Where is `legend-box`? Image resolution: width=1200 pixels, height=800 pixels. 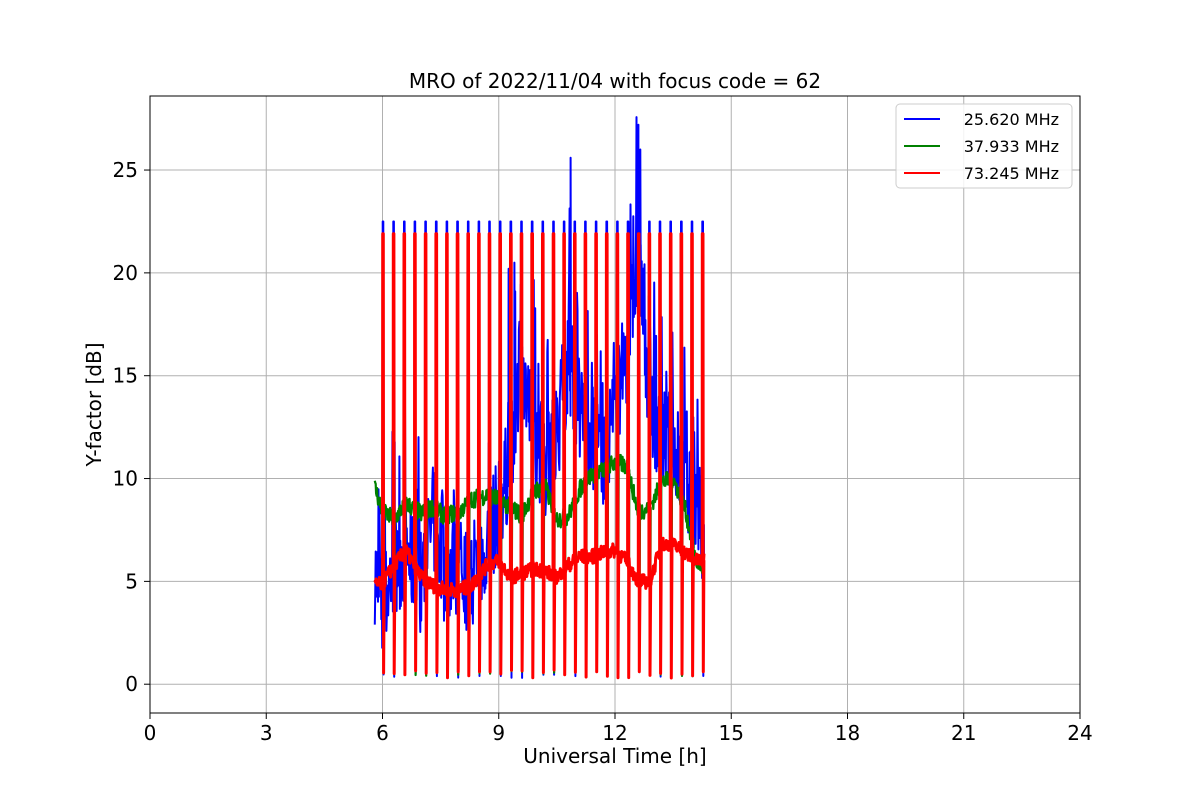
legend-box is located at coordinates (984, 146).